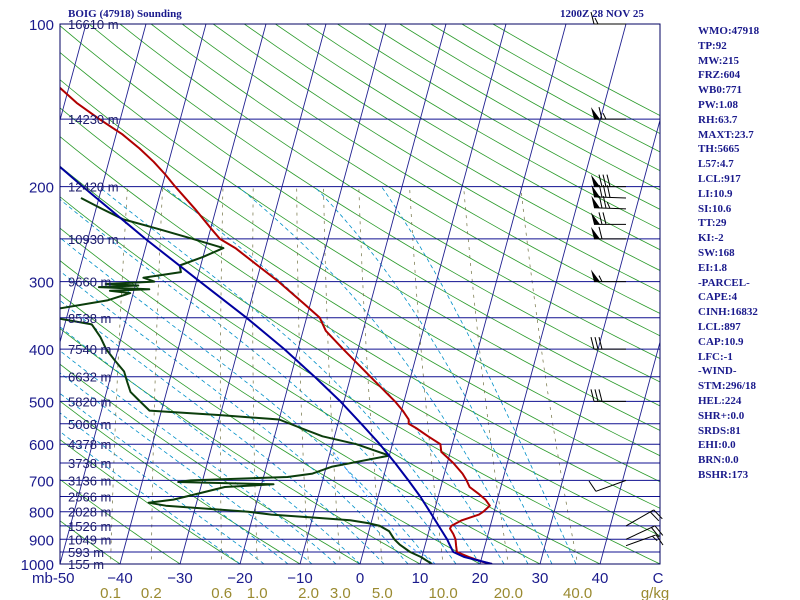  Describe the element at coordinates (420, 578) in the screenshot. I see `temperature-tick-label: 10` at that location.